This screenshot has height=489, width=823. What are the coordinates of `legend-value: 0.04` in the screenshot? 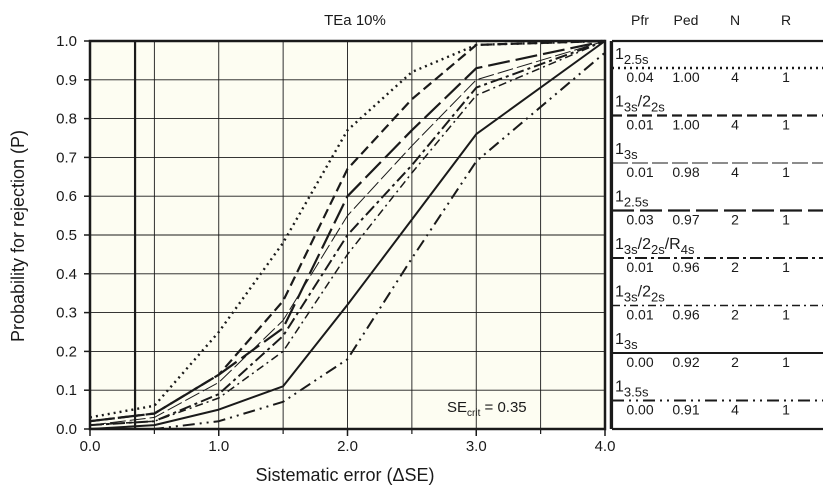 It's located at (639, 77).